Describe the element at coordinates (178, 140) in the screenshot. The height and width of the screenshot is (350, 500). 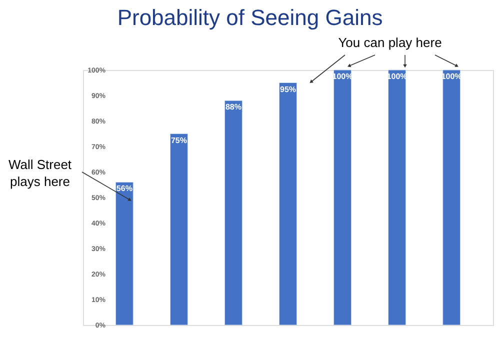
I see `data-label: 75%` at that location.